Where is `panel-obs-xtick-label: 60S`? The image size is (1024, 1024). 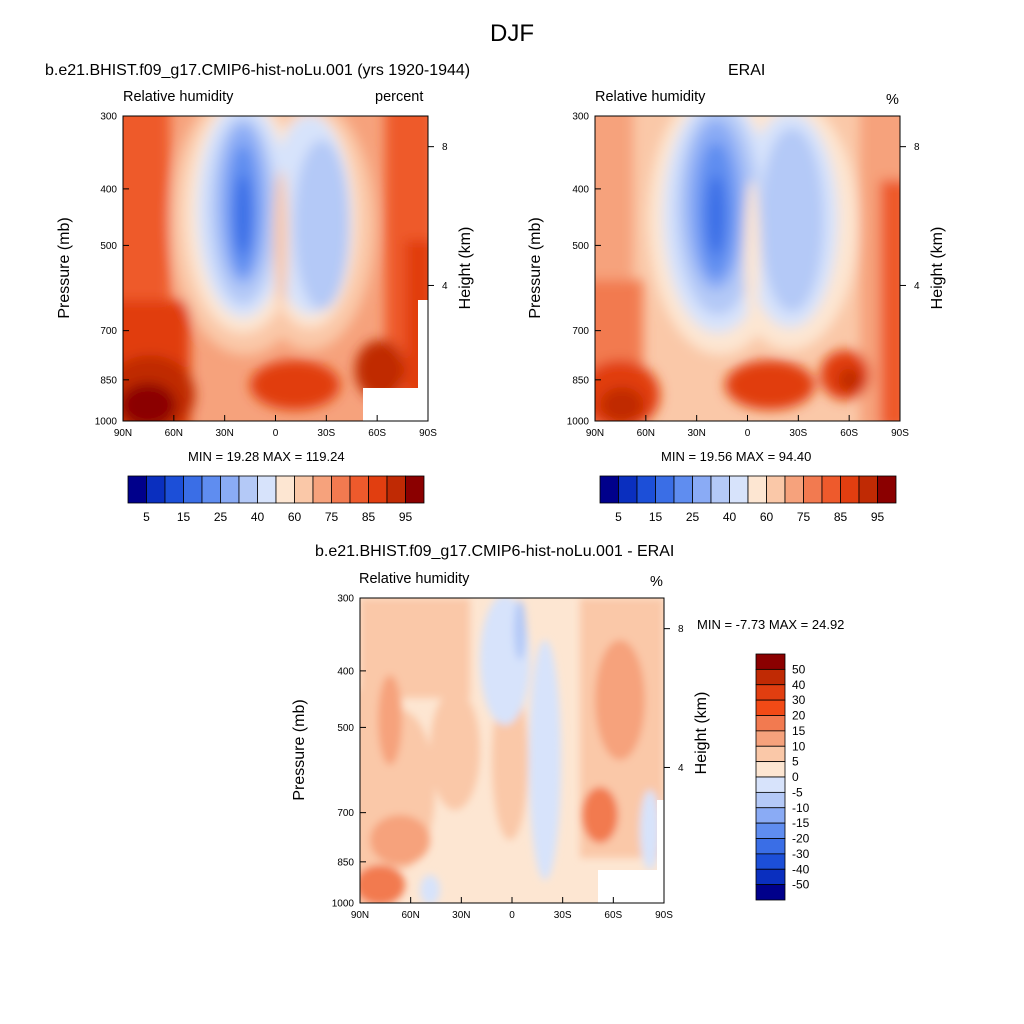
panel-obs-xtick-label: 60S is located at coordinates (849, 433).